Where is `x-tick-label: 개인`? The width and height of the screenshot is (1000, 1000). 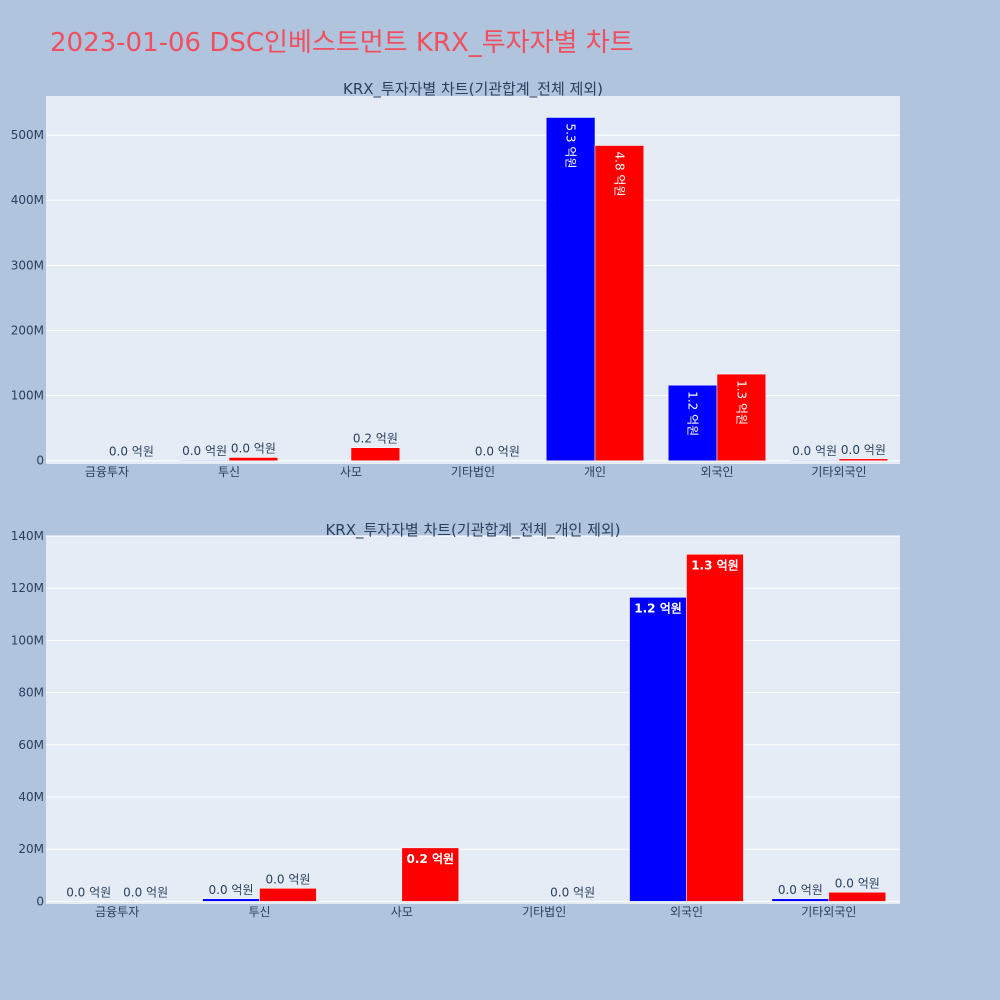
x-tick-label: 개인 is located at coordinates (595, 472).